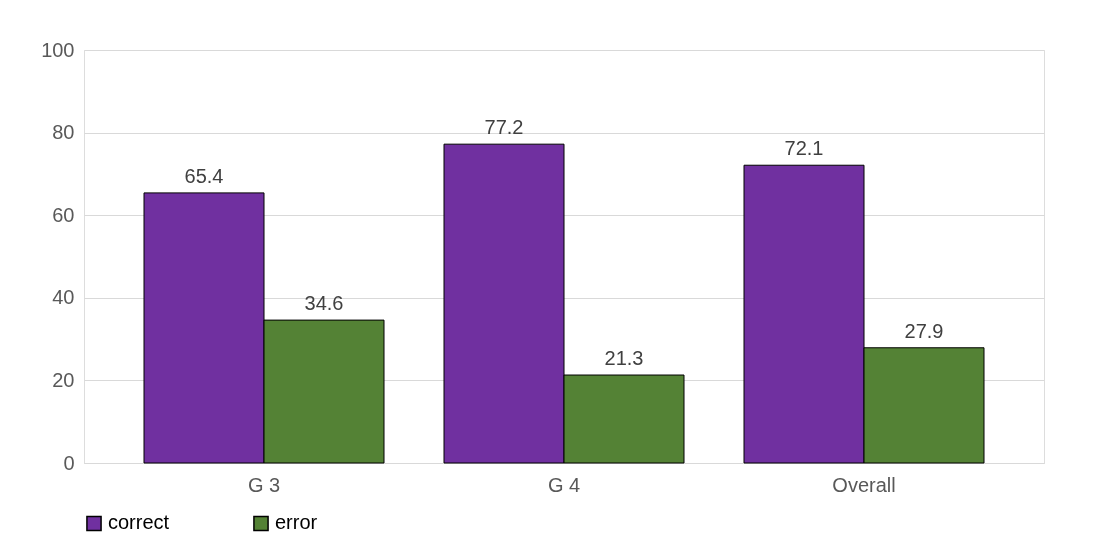  What do you see at coordinates (924, 330) in the screenshot?
I see `data-label: 27.9` at bounding box center [924, 330].